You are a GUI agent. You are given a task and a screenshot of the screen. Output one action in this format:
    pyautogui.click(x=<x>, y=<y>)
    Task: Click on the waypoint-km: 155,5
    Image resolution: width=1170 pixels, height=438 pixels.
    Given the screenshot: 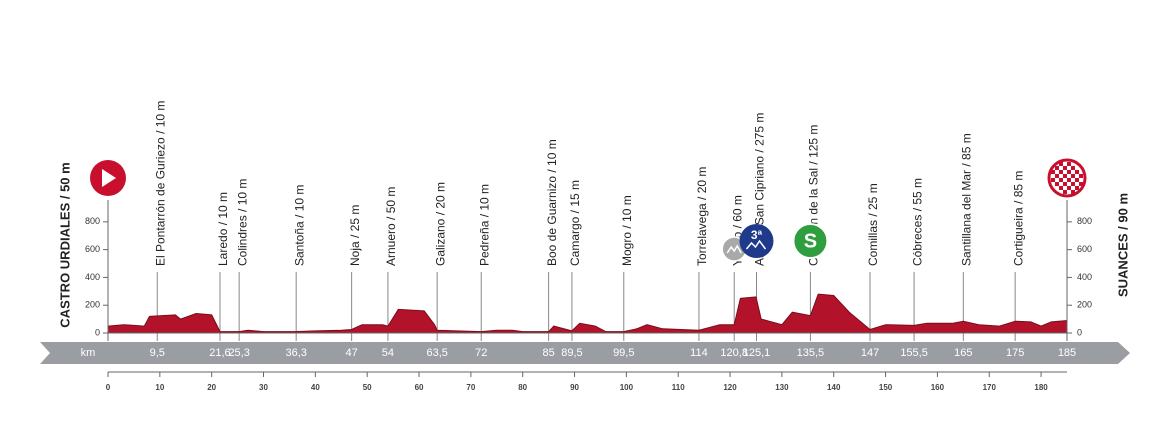 What is the action you would take?
    pyautogui.click(x=914, y=353)
    